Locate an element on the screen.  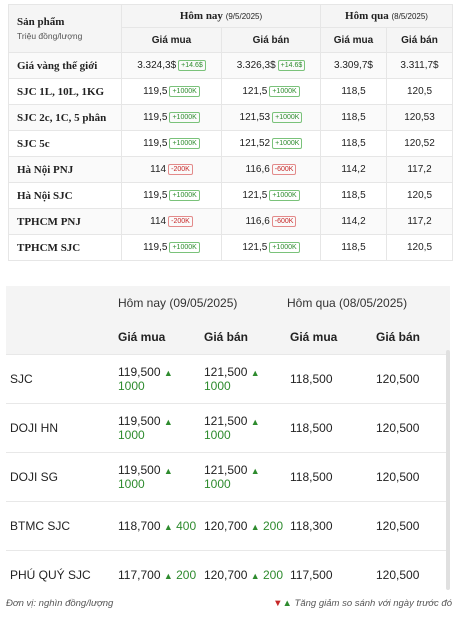
today-buy: 117,700 ▲ 200 is located at coordinates (157, 573).